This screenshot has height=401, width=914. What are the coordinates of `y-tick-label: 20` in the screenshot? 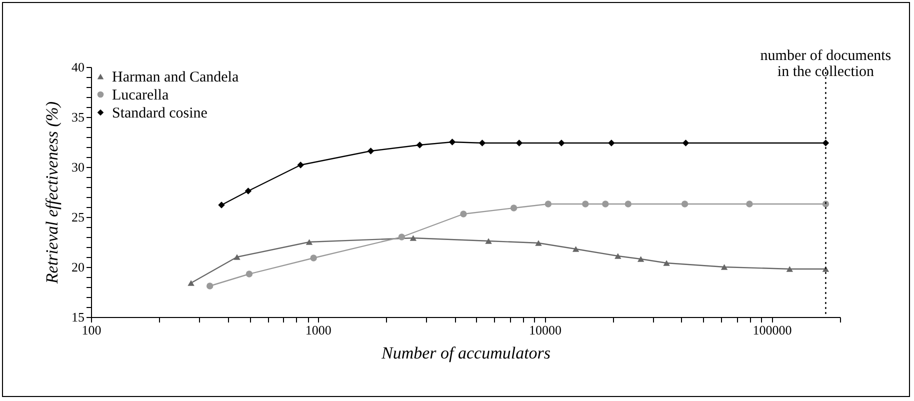 It's located at (78, 267).